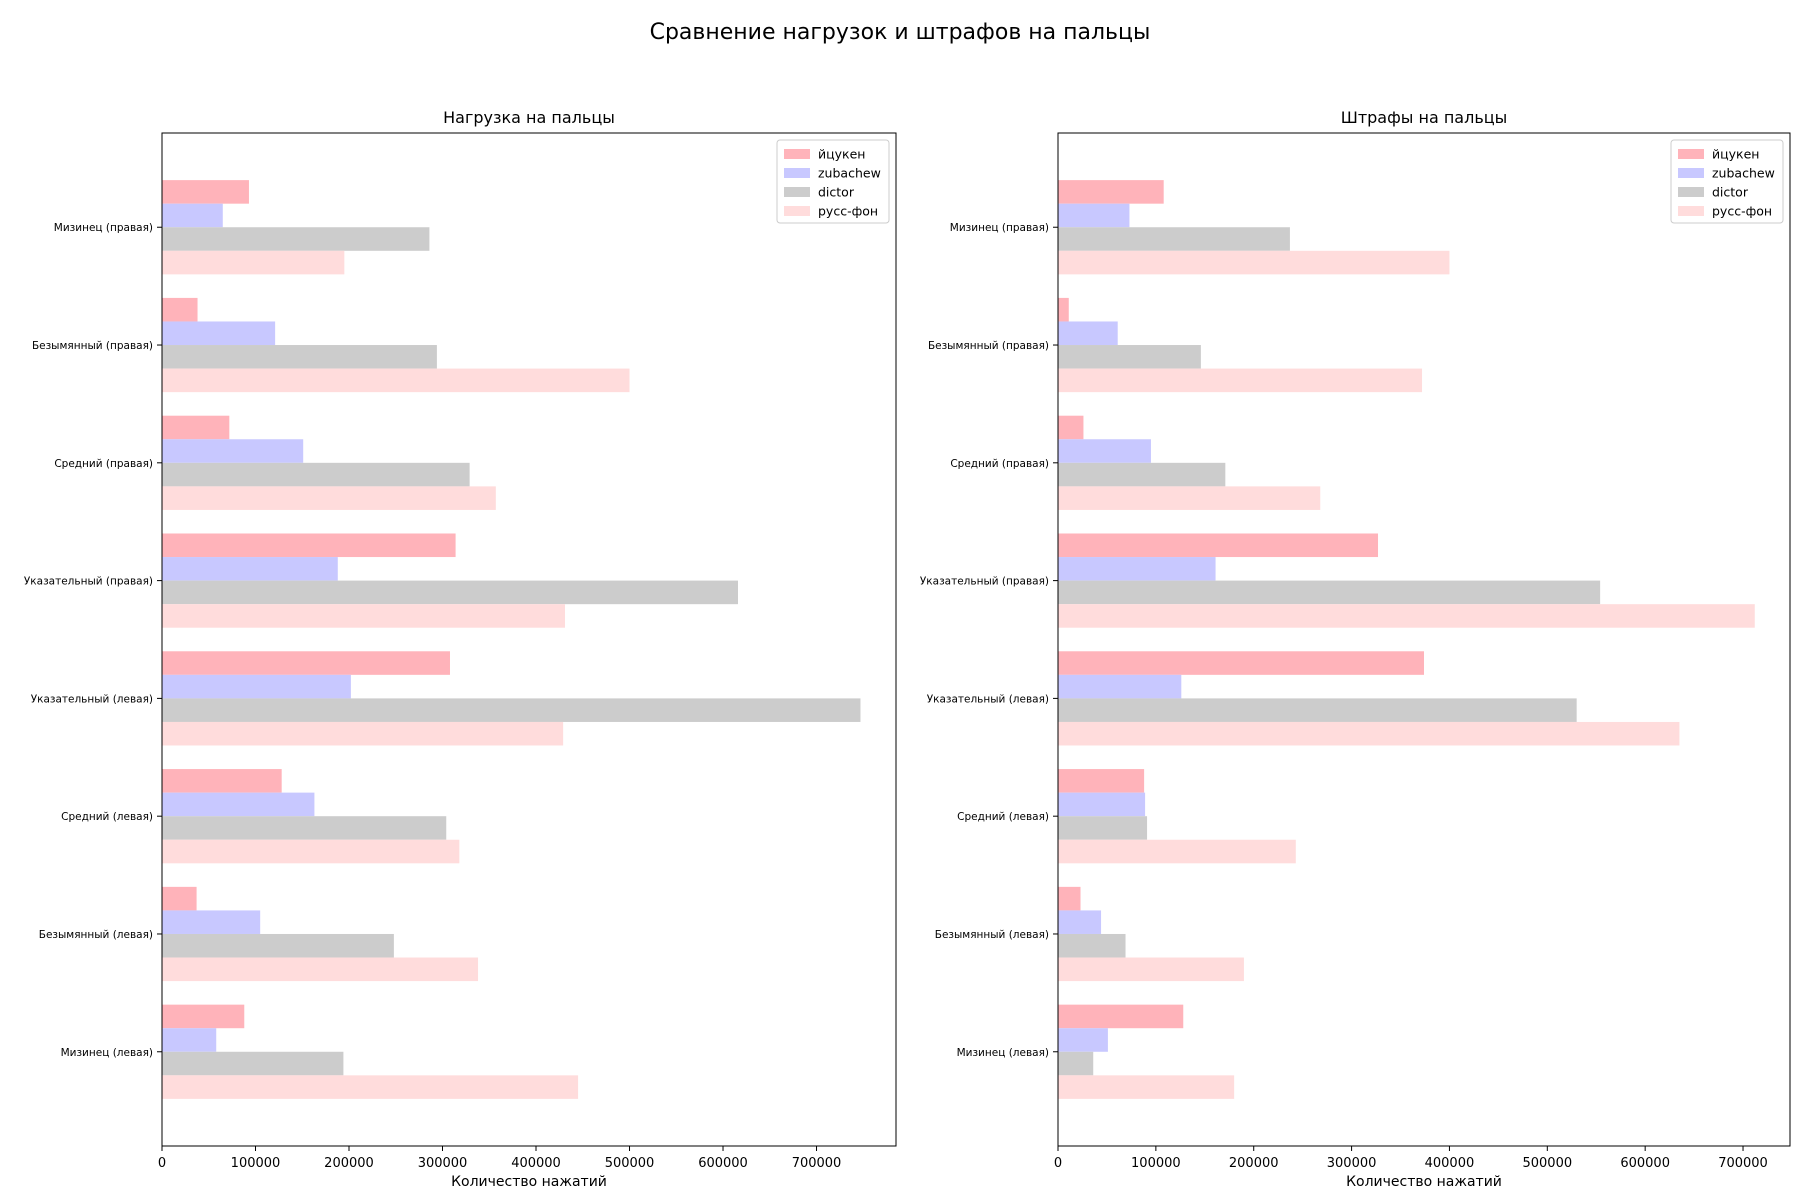  I want to click on panel-title: Штрафы на пальцы, so click(1424, 117).